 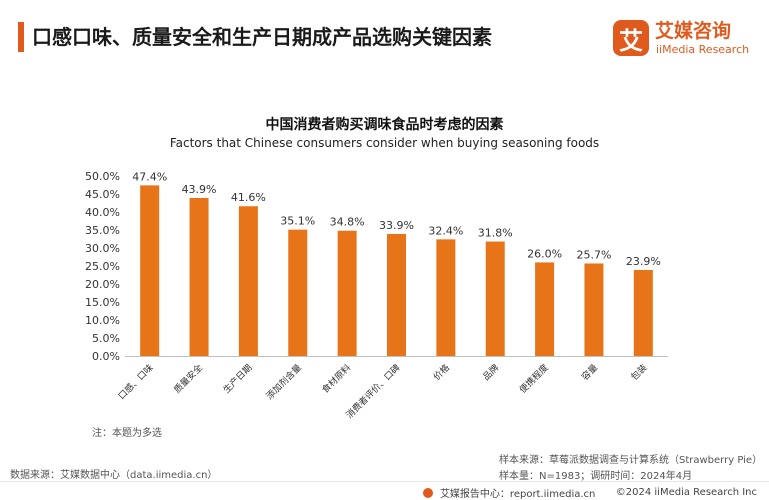 I want to click on logo-name-en: iiMedia Research, so click(x=703, y=49).